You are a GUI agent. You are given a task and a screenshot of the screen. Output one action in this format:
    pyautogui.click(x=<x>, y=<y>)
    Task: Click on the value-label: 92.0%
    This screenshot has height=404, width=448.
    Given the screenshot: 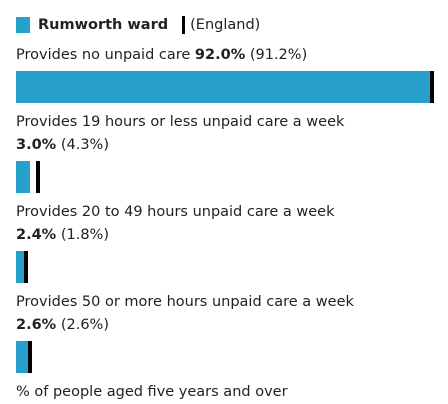 What is the action you would take?
    pyautogui.click(x=220, y=55)
    